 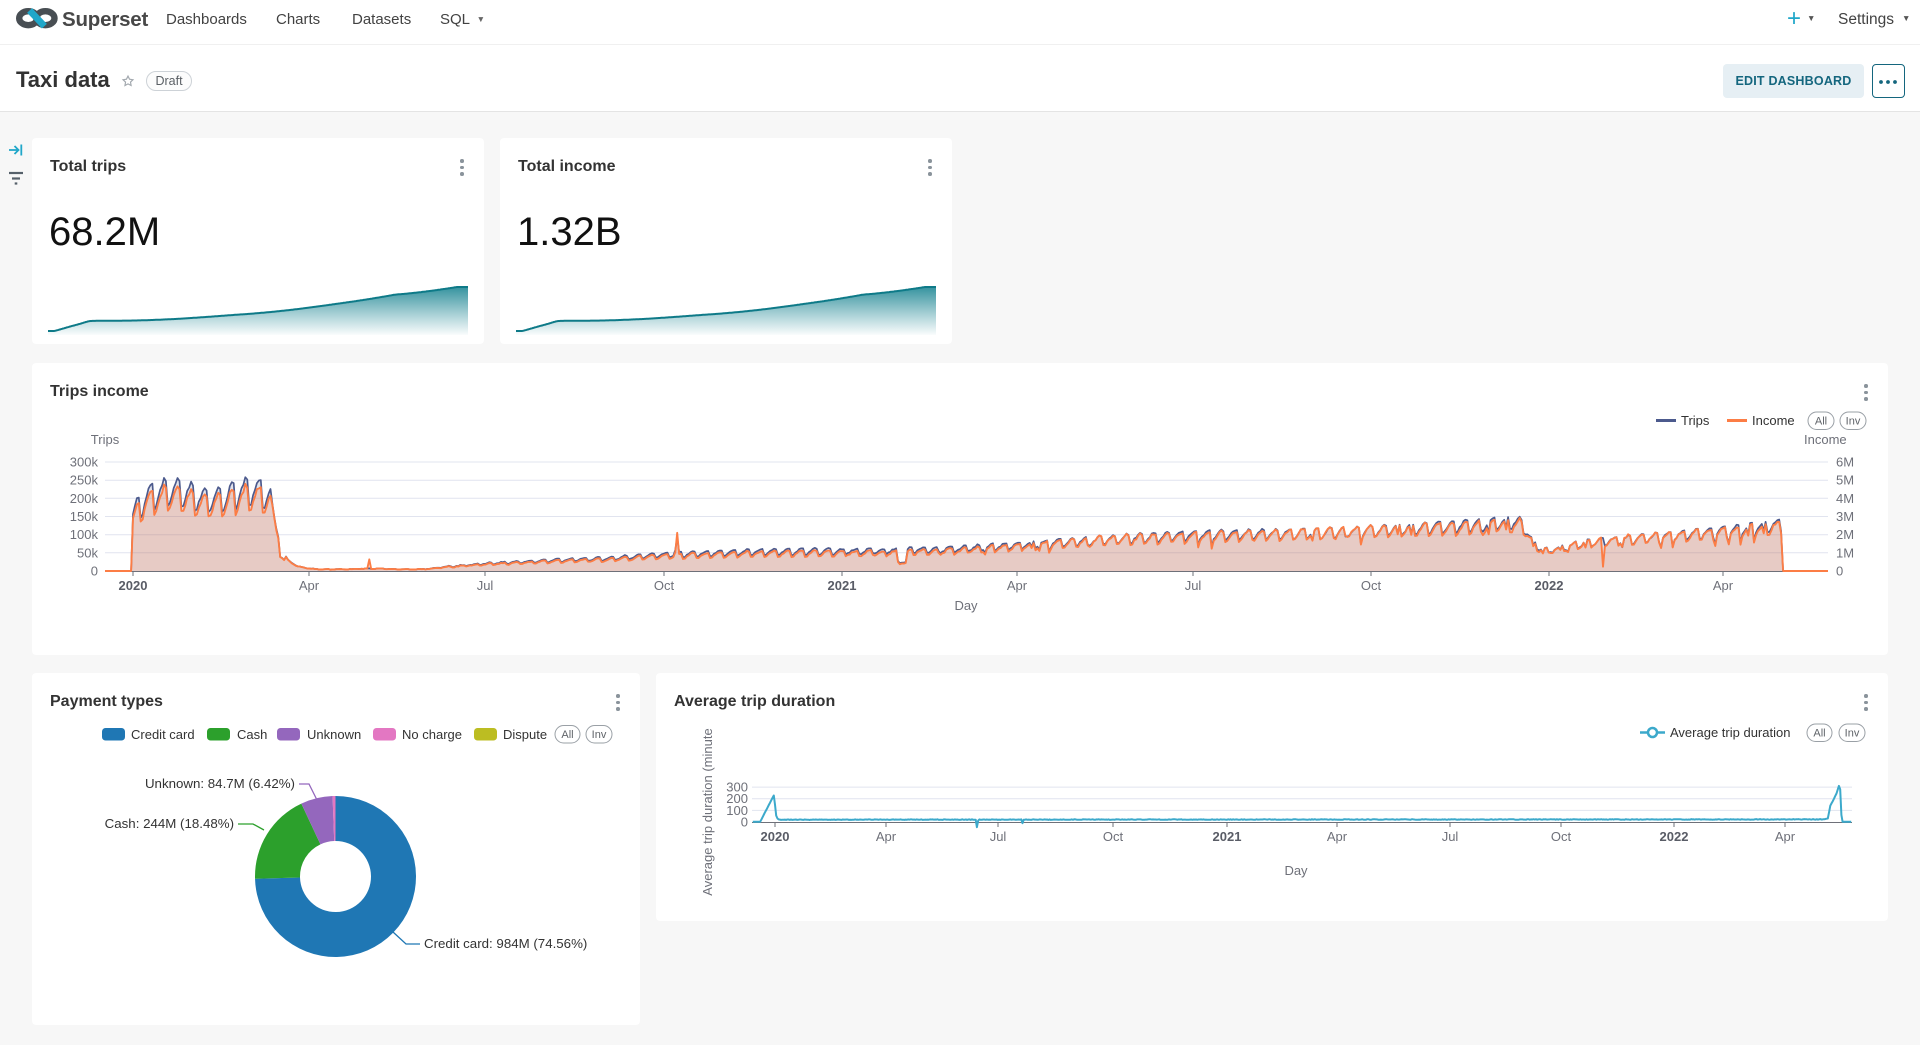 What do you see at coordinates (737, 787) in the screenshot?
I see `svg-text: 300` at bounding box center [737, 787].